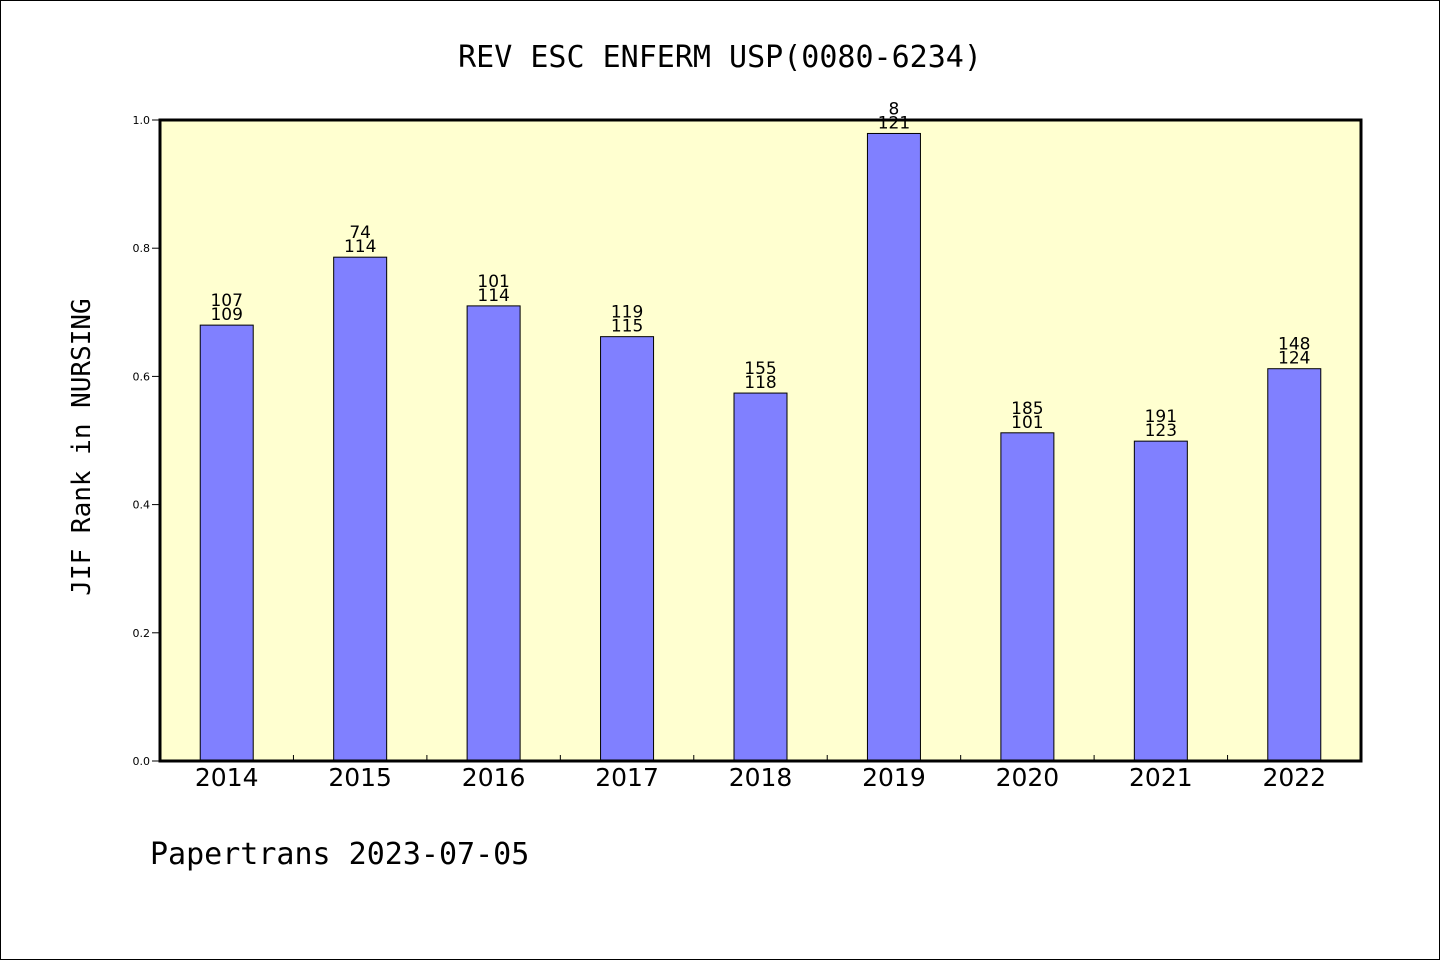 The image size is (1440, 960). I want to click on total-label: 101, so click(1027, 423).